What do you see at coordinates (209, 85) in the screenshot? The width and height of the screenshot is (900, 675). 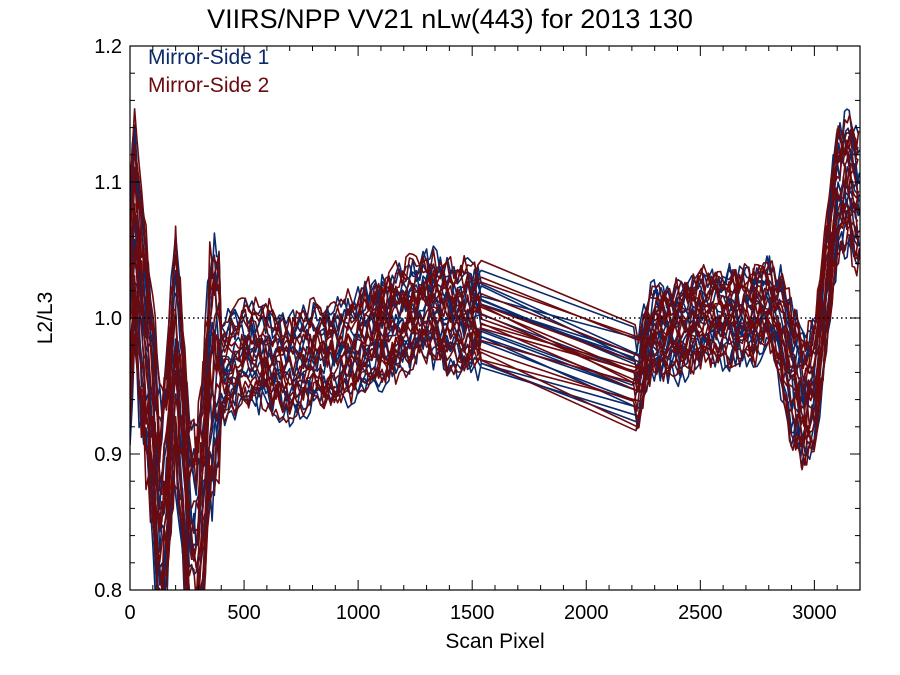 I see `legend-mirror-side-2: Mirror-Side 2` at bounding box center [209, 85].